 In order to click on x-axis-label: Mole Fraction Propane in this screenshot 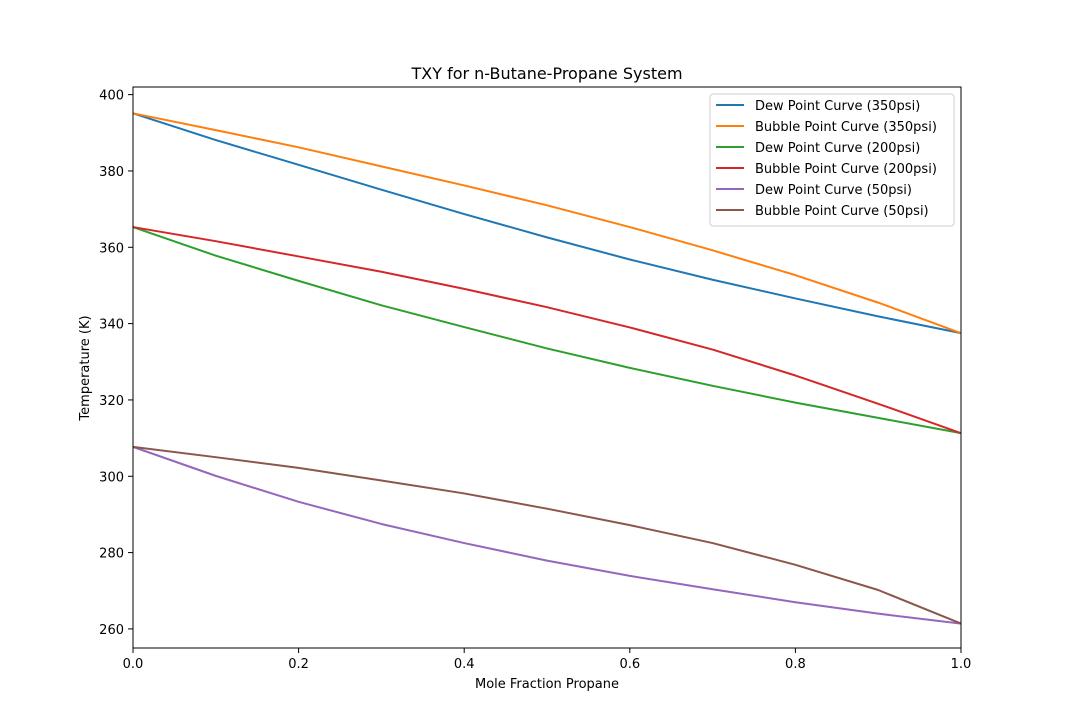, I will do `click(547, 684)`.